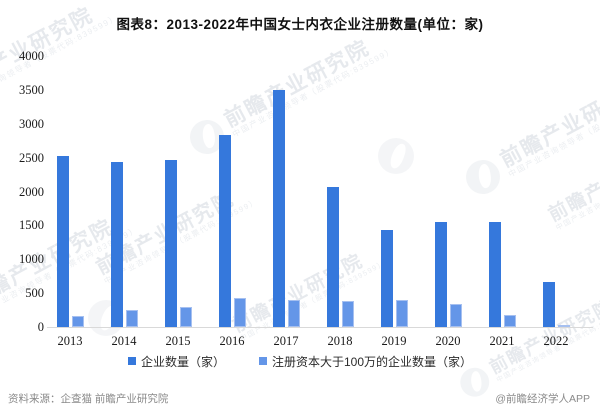  What do you see at coordinates (31, 157) in the screenshot?
I see `y-tick-label: 2500` at bounding box center [31, 157].